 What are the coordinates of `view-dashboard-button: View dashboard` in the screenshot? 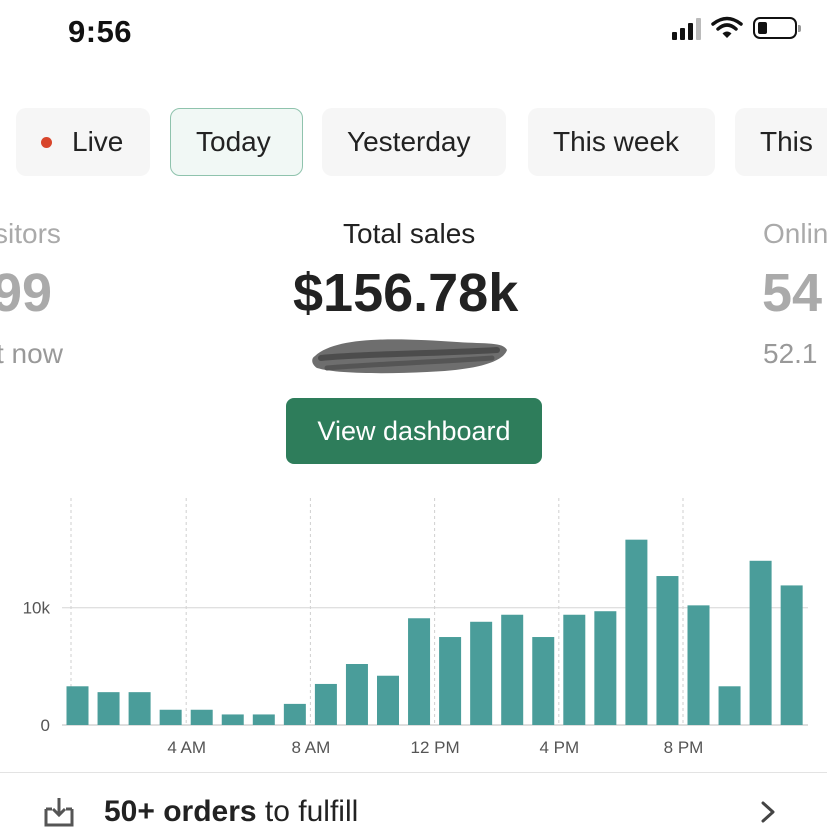 It's located at (414, 431).